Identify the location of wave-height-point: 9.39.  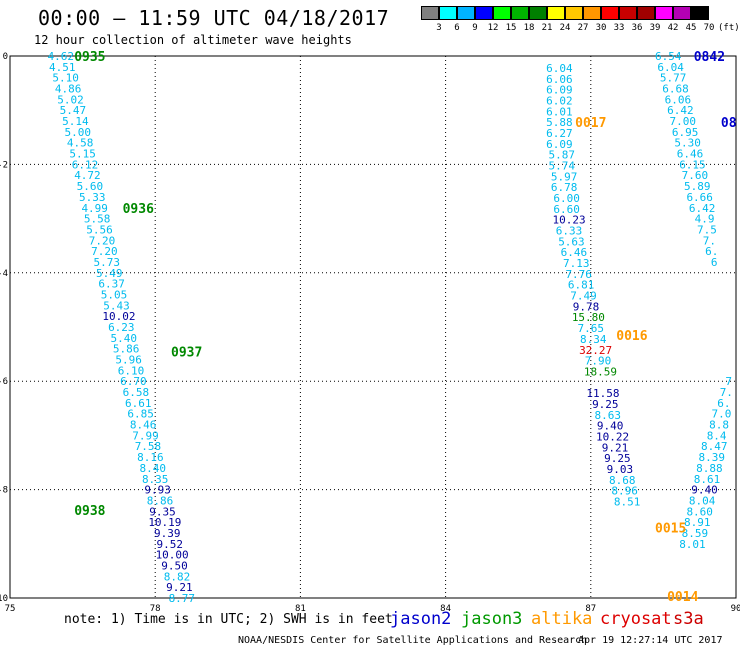
(167, 533).